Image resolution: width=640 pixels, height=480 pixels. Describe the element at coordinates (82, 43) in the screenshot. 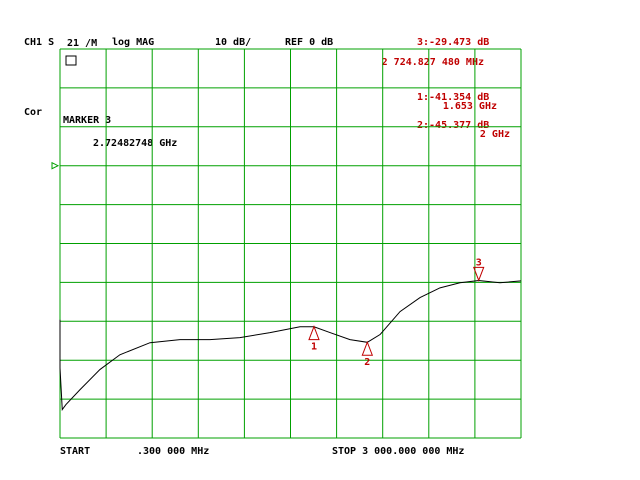

I see `parameter: 21 /M` at that location.